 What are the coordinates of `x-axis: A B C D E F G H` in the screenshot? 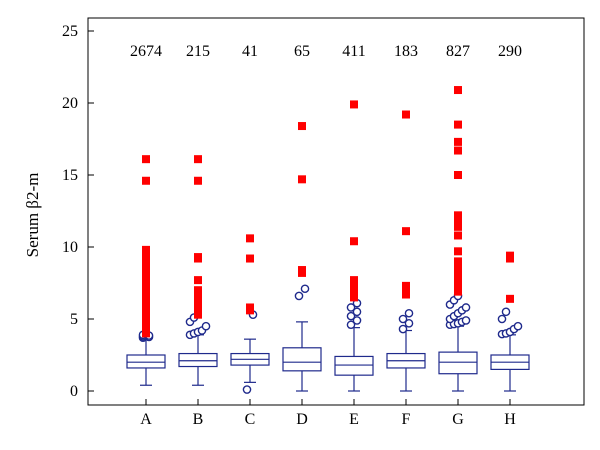 It's located at (328, 413).